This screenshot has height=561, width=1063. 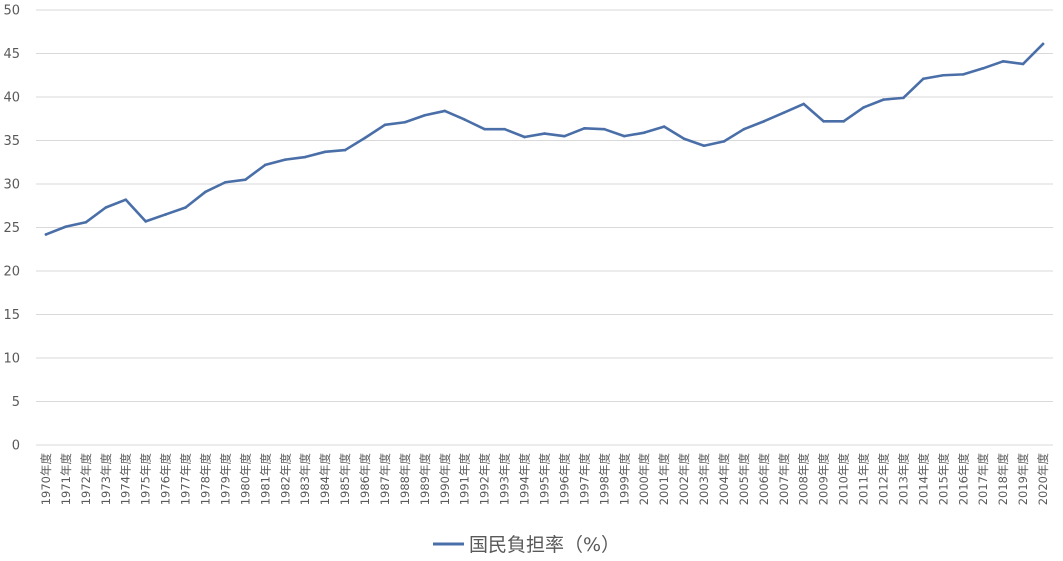 What do you see at coordinates (186, 479) in the screenshot?
I see `x-tick-label: 1977年度` at bounding box center [186, 479].